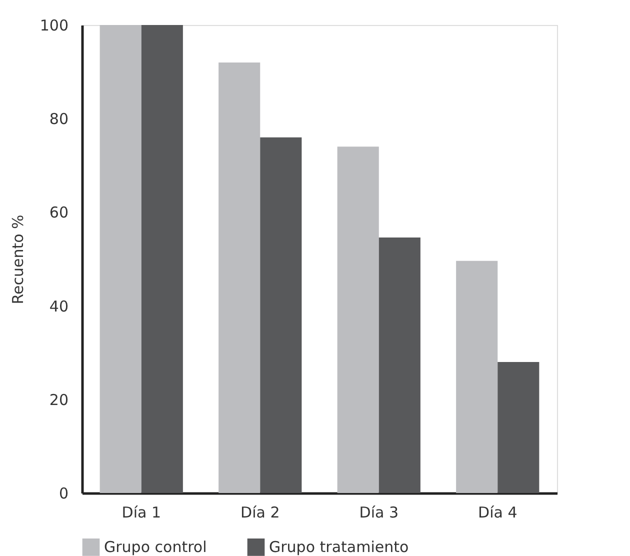 Image resolution: width=630 pixels, height=556 pixels. I want to click on legend-label: Grupo tratamiento, so click(339, 547).